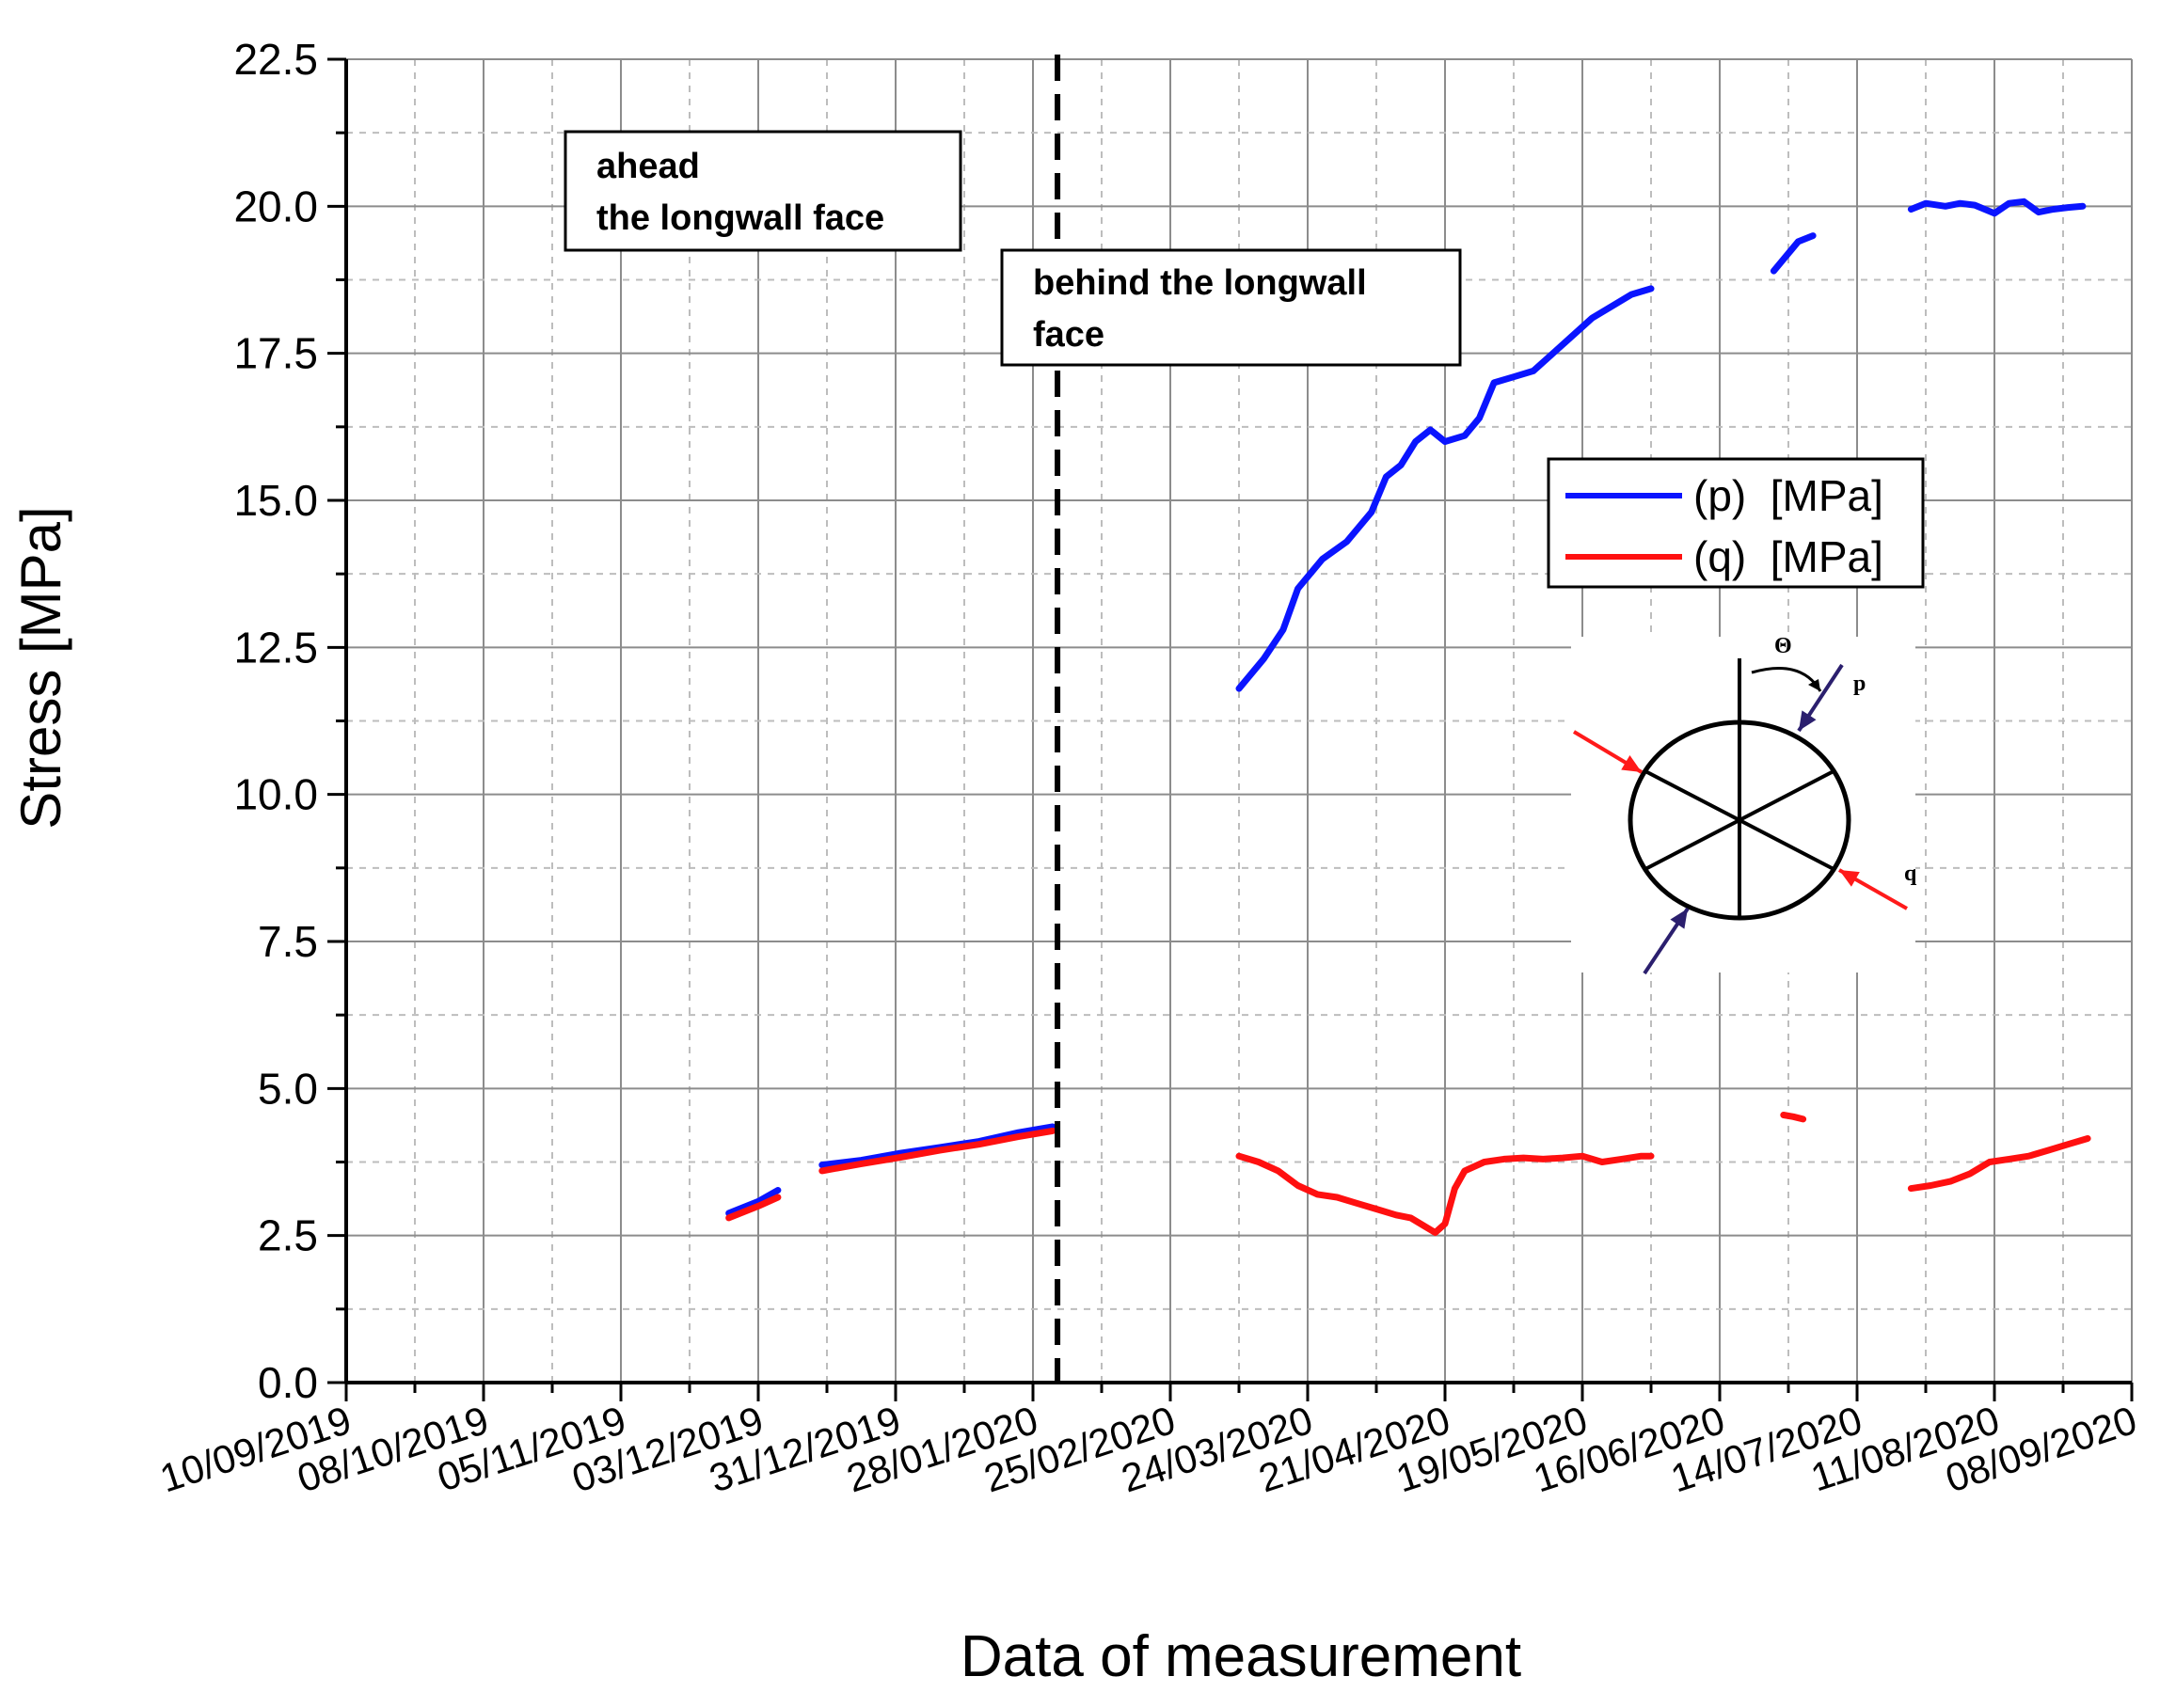  Describe the element at coordinates (1859, 684) in the screenshot. I see `inset-p-label: p` at that location.